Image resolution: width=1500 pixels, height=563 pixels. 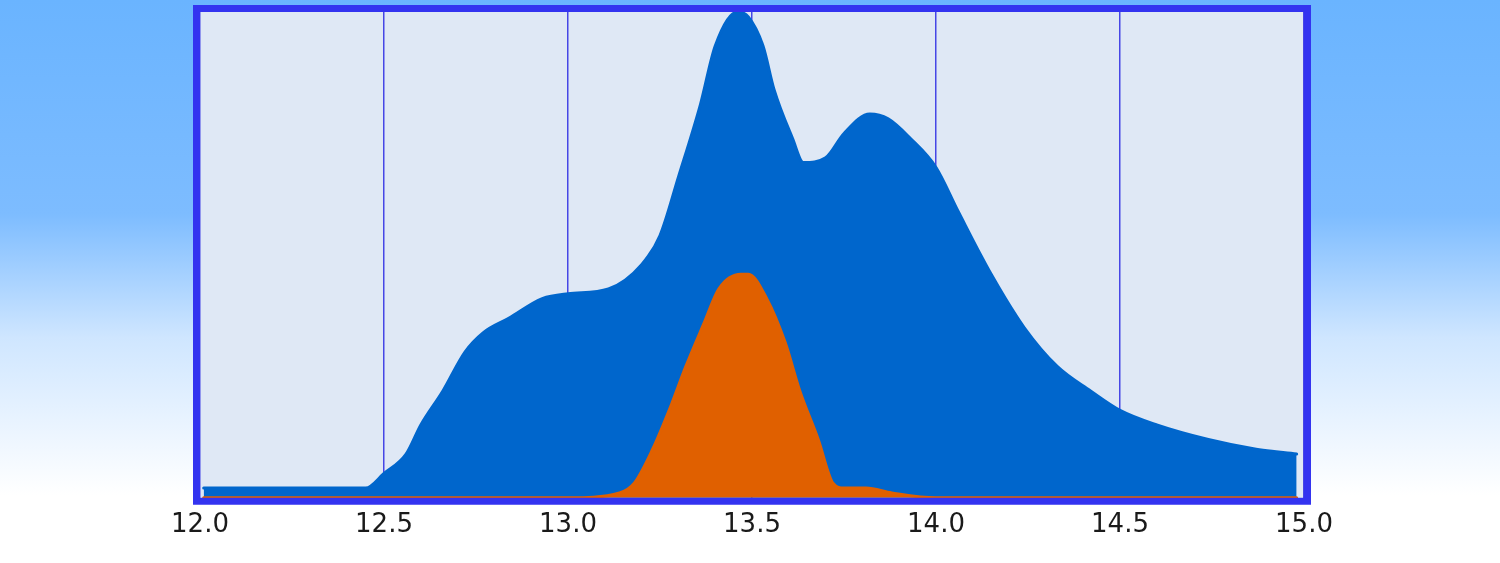 I want to click on x-tick-label: 14.0, so click(x=936, y=523).